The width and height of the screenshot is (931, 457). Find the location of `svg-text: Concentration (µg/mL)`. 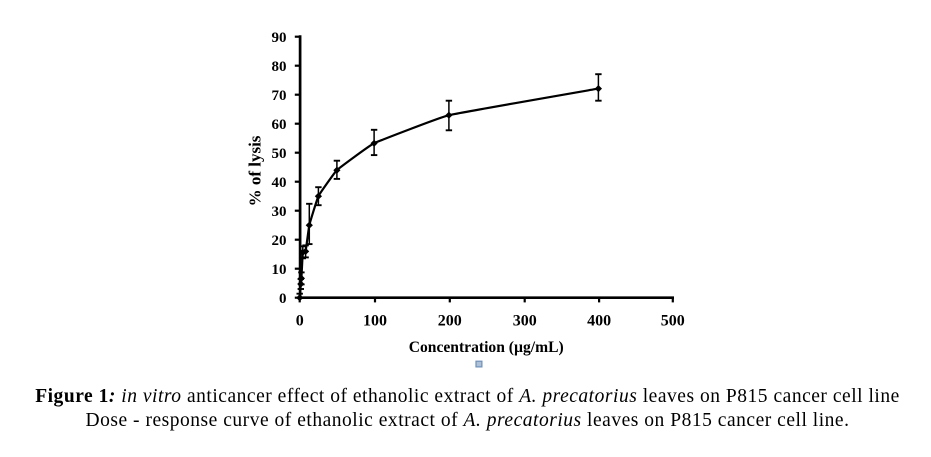

svg-text: Concentration (µg/mL) is located at coordinates (486, 347).